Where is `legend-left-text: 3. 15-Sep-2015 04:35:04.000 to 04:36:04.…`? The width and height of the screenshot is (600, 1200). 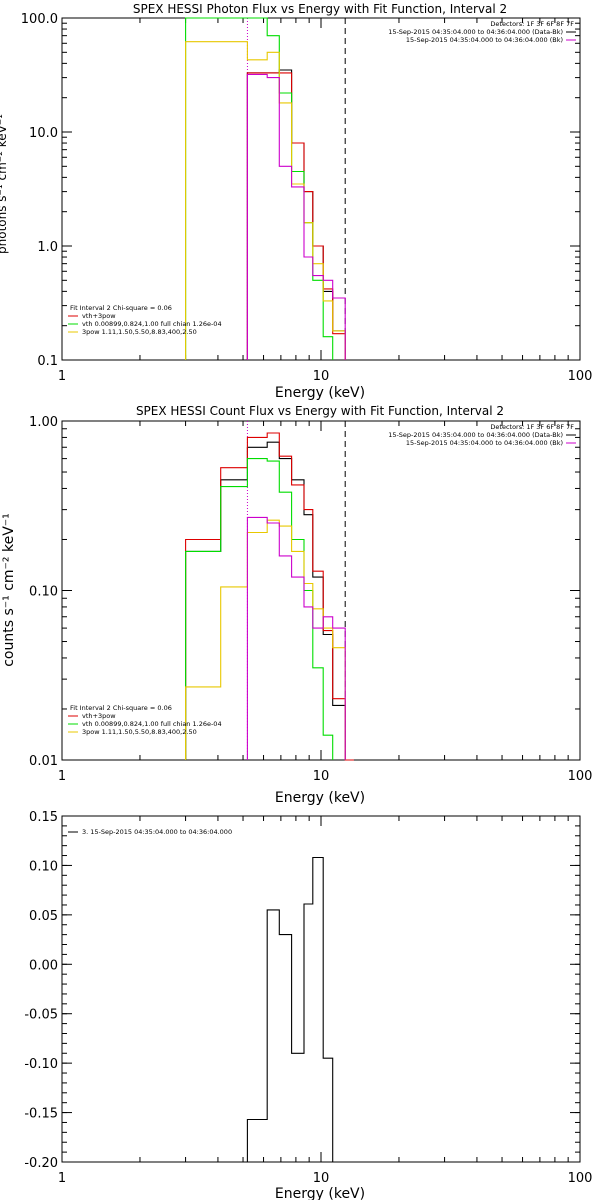
legend-left-text: 3. 15-Sep-2015 04:35:04.000 to 04:36:04.… is located at coordinates (157, 832).